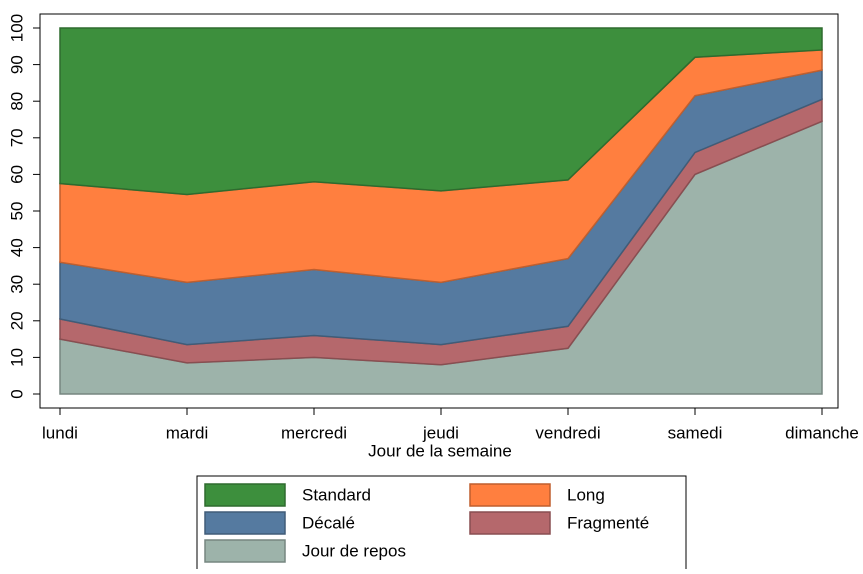  Describe the element at coordinates (695, 432) in the screenshot. I see `x-tick-label: samedi` at that location.